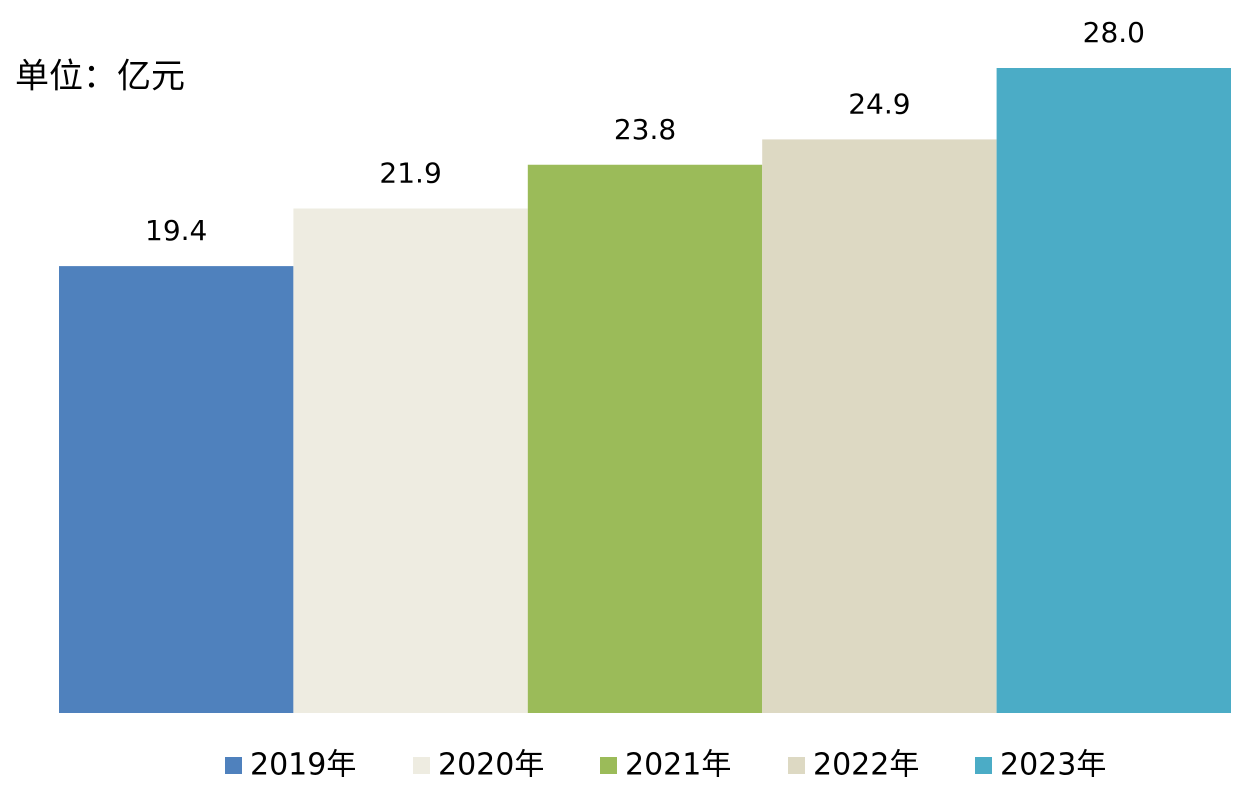  What do you see at coordinates (100, 77) in the screenshot?
I see `unit-label: 单位：亿元` at bounding box center [100, 77].